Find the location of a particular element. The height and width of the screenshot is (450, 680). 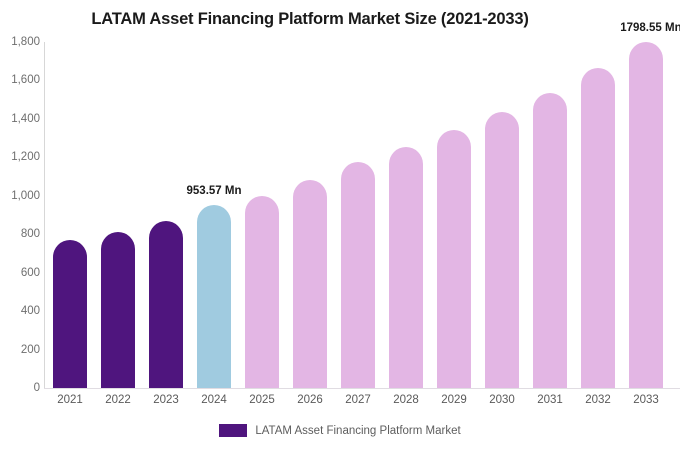

bar-slot: 953.57 Mn is located at coordinates (214, 215).